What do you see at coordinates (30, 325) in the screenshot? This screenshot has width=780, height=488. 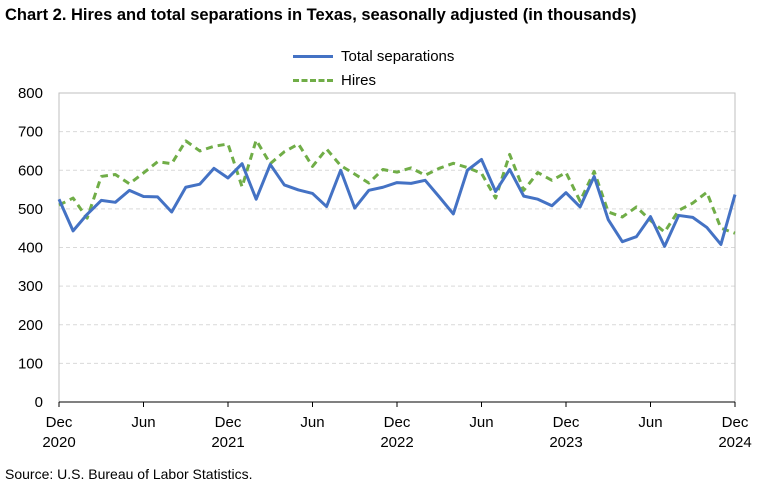 I see `y-tick-label: 200` at bounding box center [30, 325].